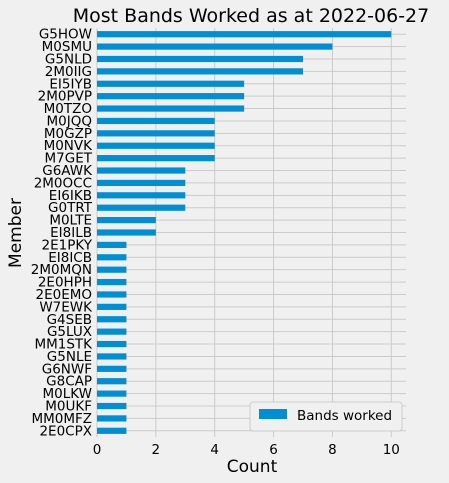 This screenshot has width=449, height=483. I want to click on bar-g5how, so click(244, 34).